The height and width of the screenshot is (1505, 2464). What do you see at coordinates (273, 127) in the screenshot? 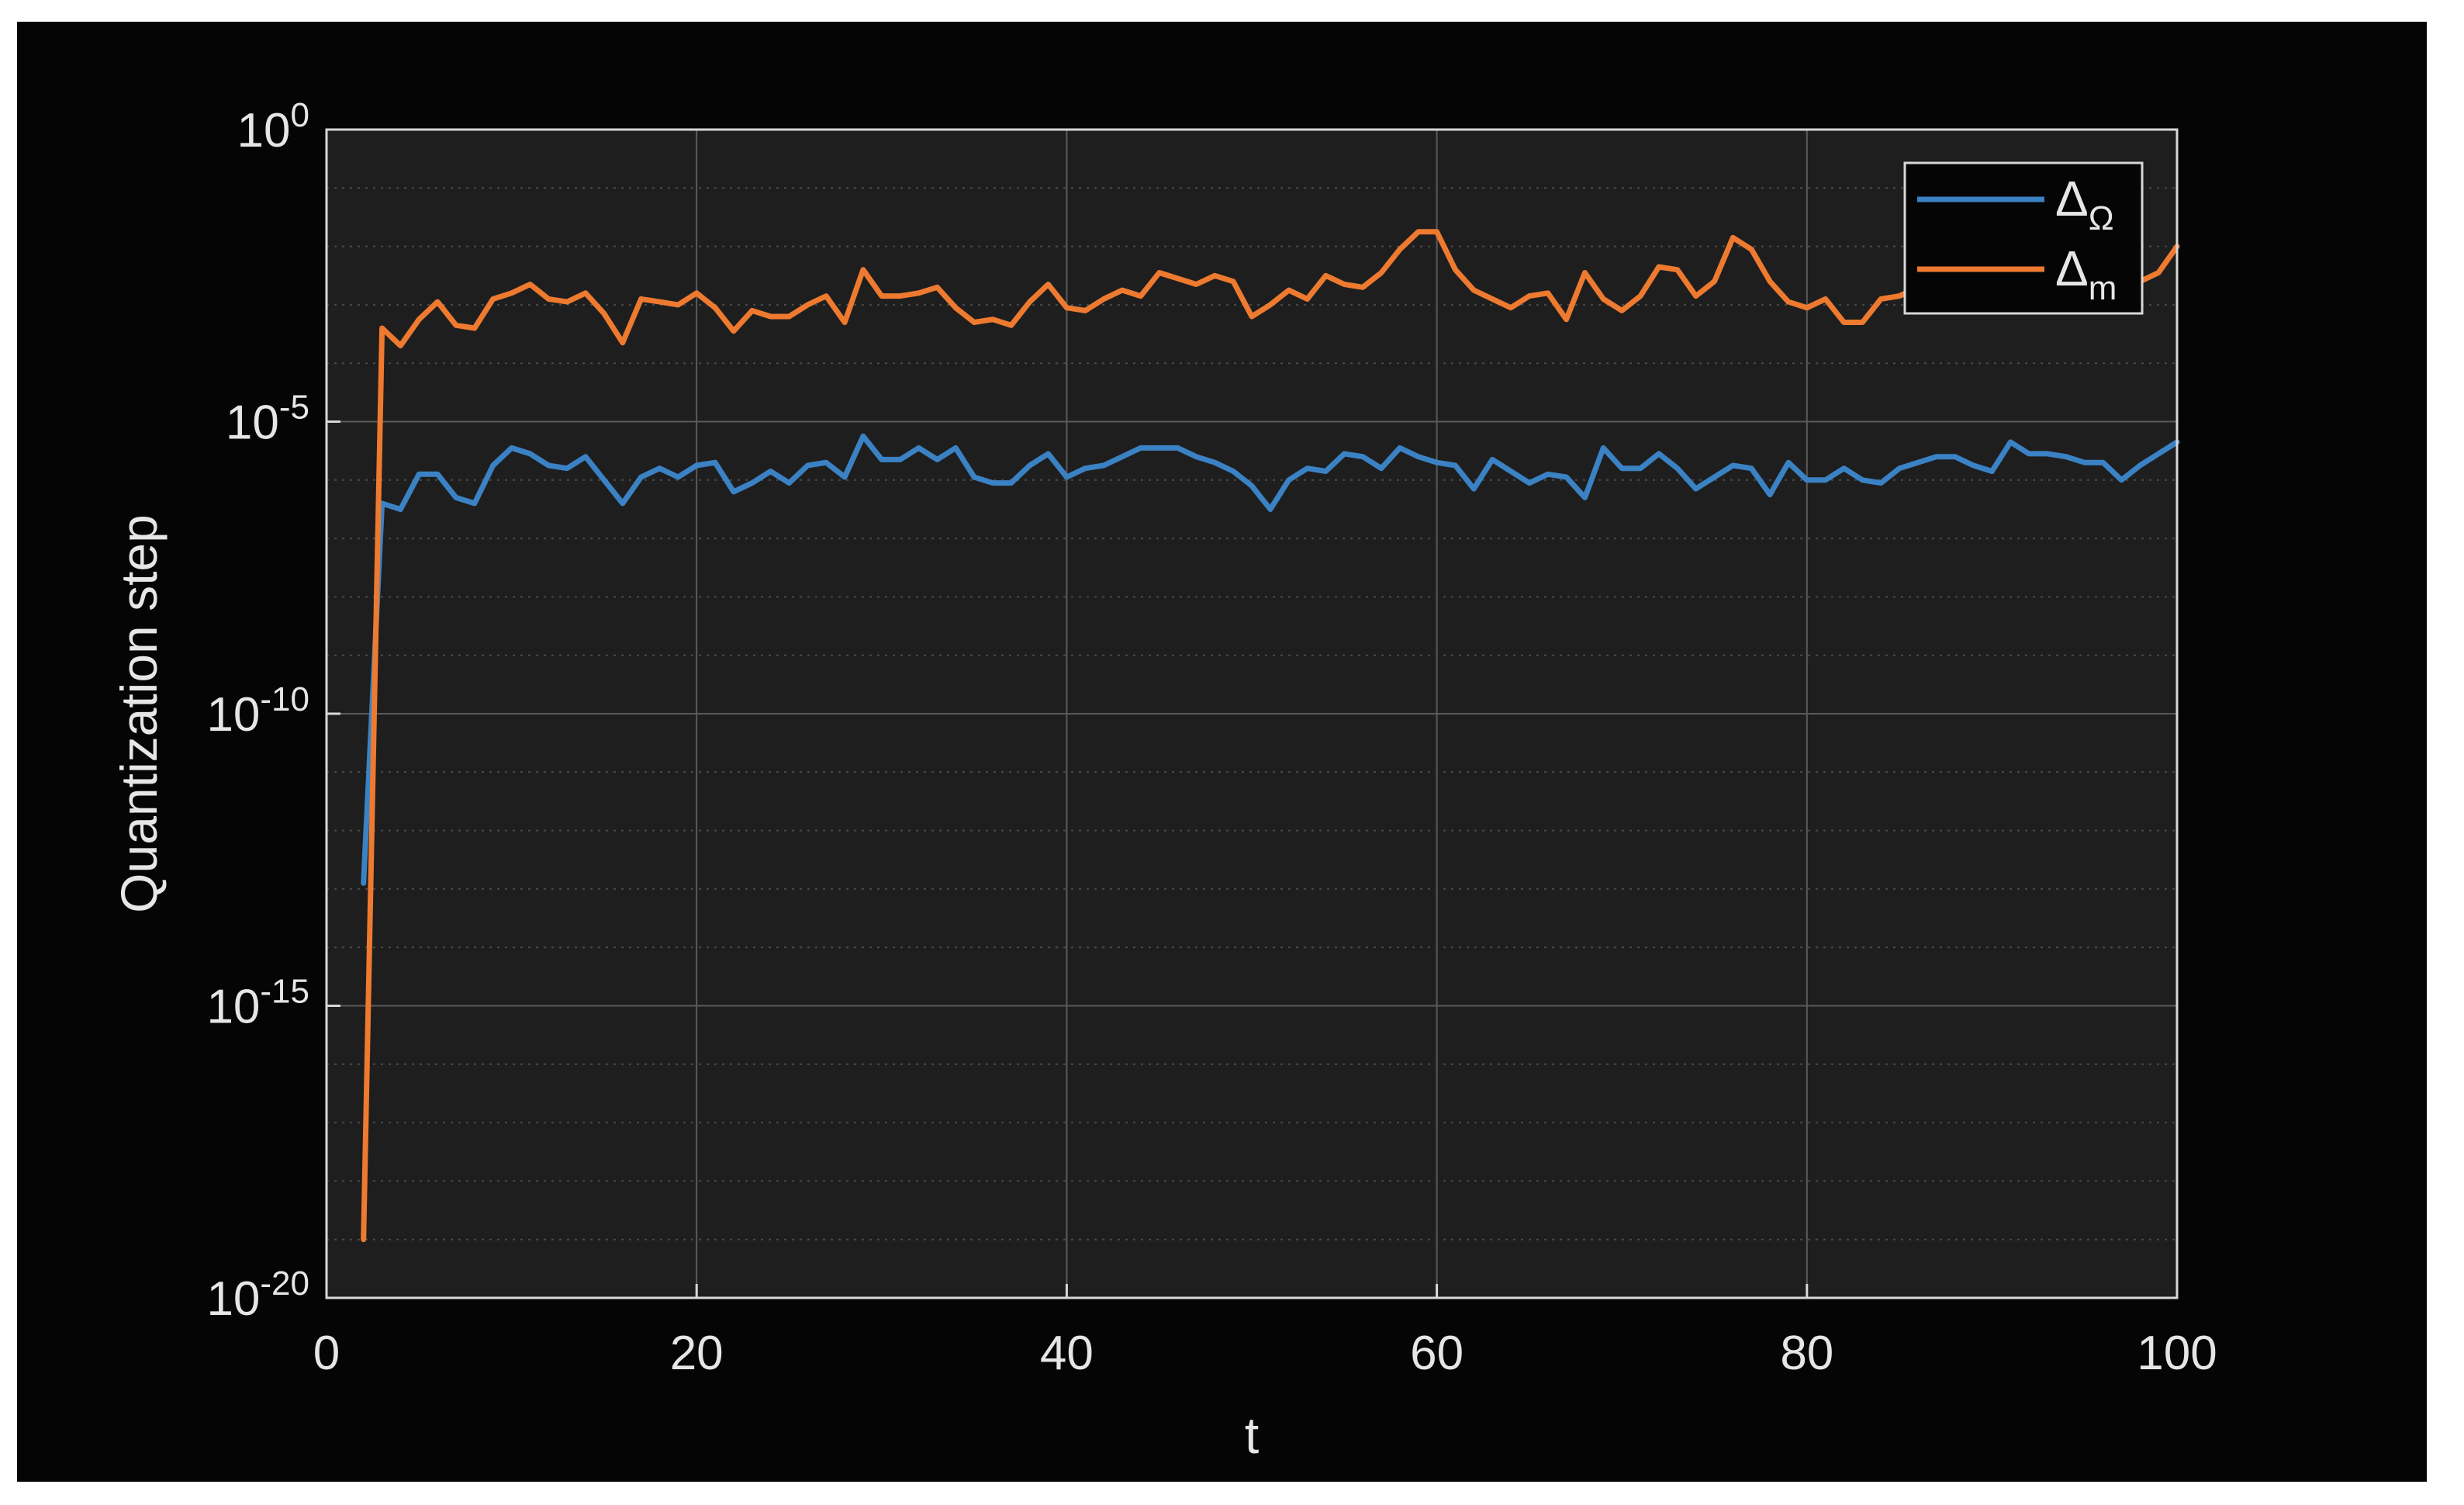
I see `y-tick-label: 10⁰` at bounding box center [273, 127].